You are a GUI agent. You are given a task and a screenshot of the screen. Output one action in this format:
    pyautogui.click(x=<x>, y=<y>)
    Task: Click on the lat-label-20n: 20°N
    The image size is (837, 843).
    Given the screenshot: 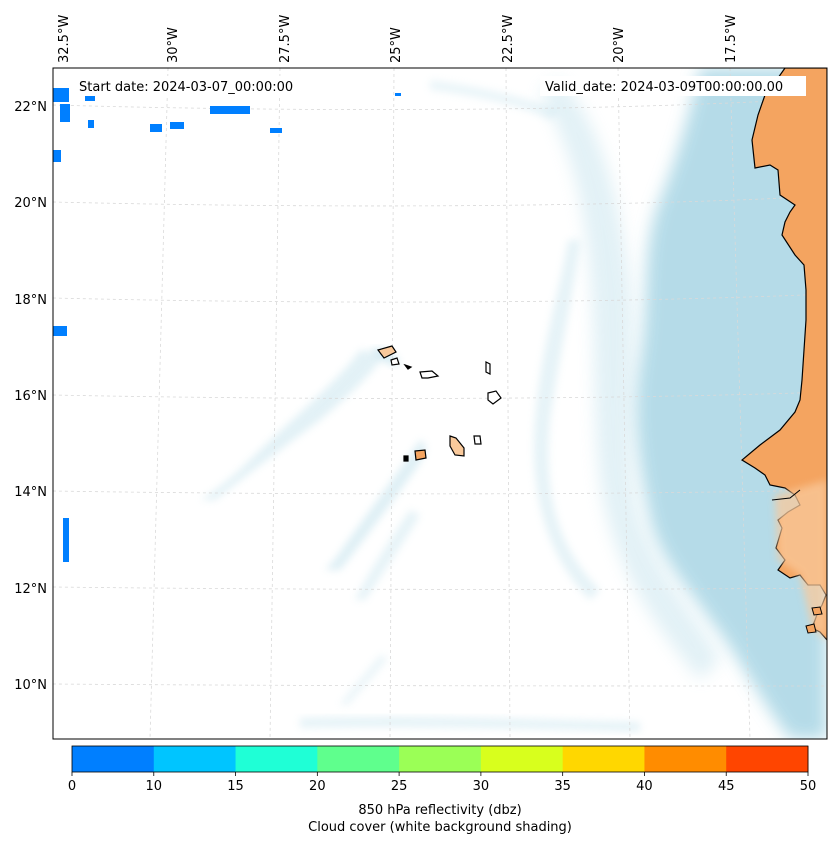 What is the action you would take?
    pyautogui.click(x=30, y=203)
    